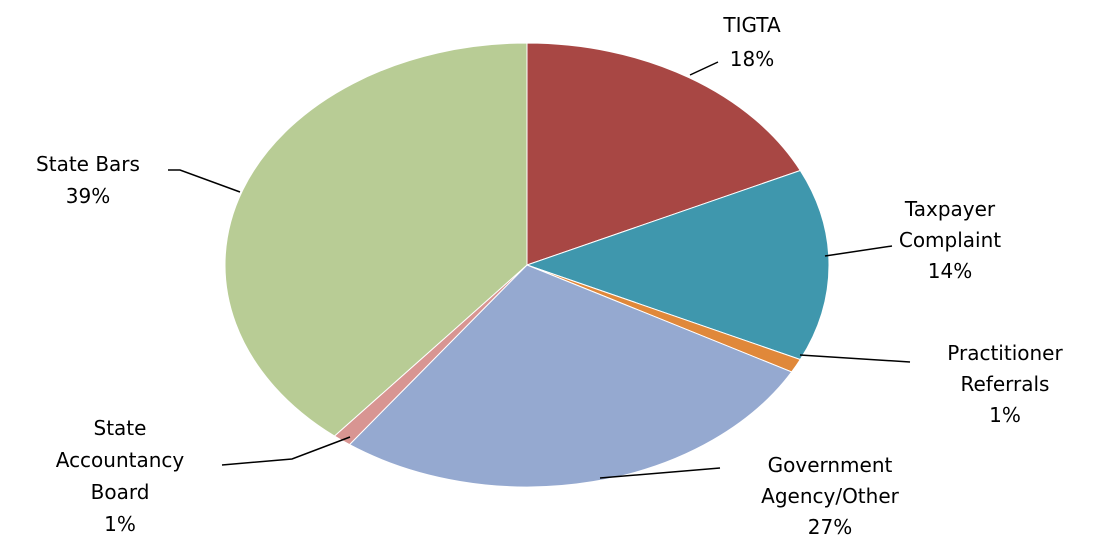  I want to click on data-label: State Accountancy Board 1%, so click(120, 476).